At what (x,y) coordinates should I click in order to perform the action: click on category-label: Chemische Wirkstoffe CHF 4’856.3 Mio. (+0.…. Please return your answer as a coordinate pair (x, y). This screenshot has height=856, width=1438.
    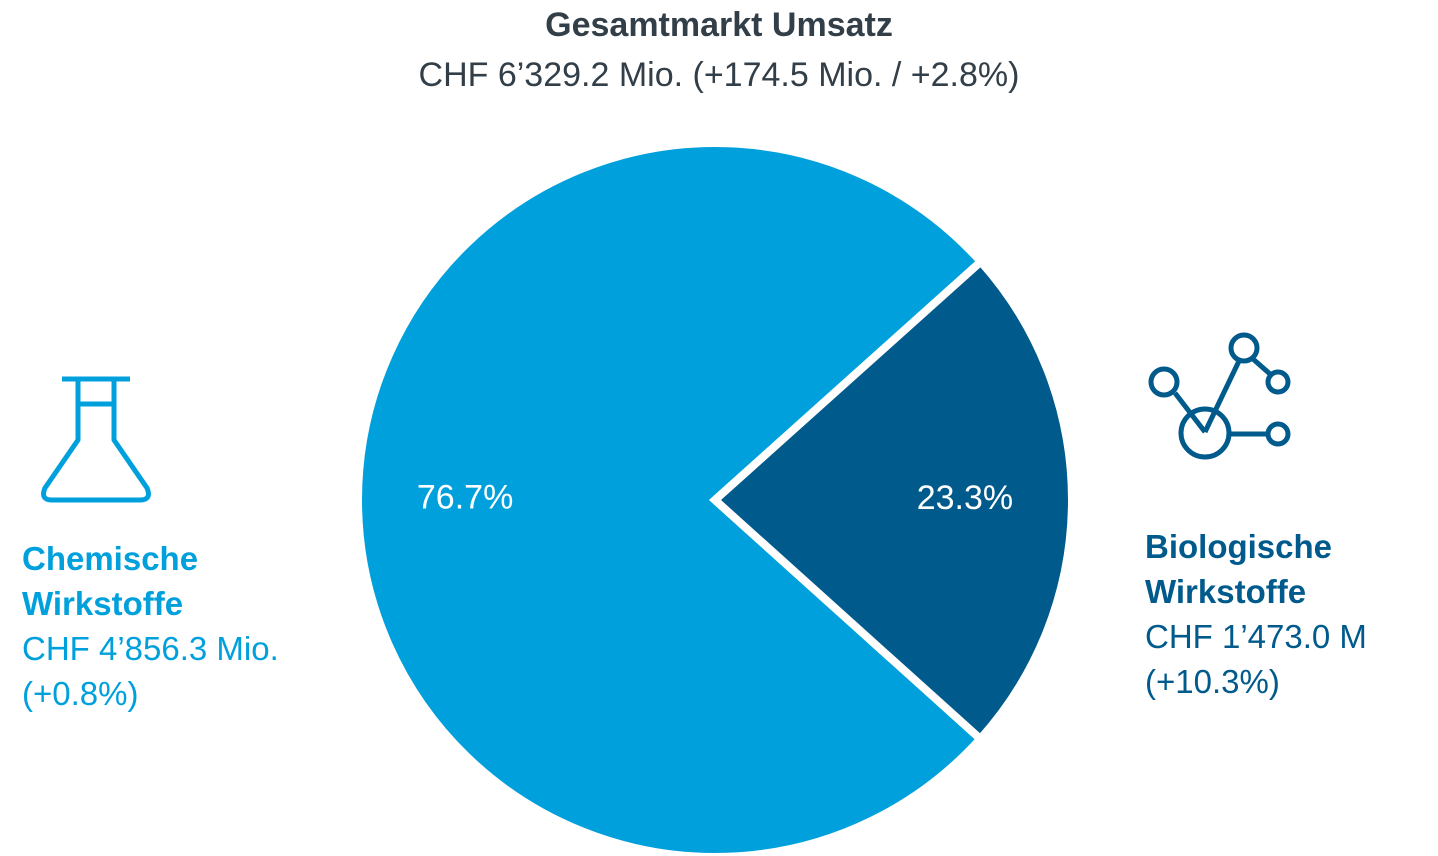
    Looking at the image, I should click on (172, 626).